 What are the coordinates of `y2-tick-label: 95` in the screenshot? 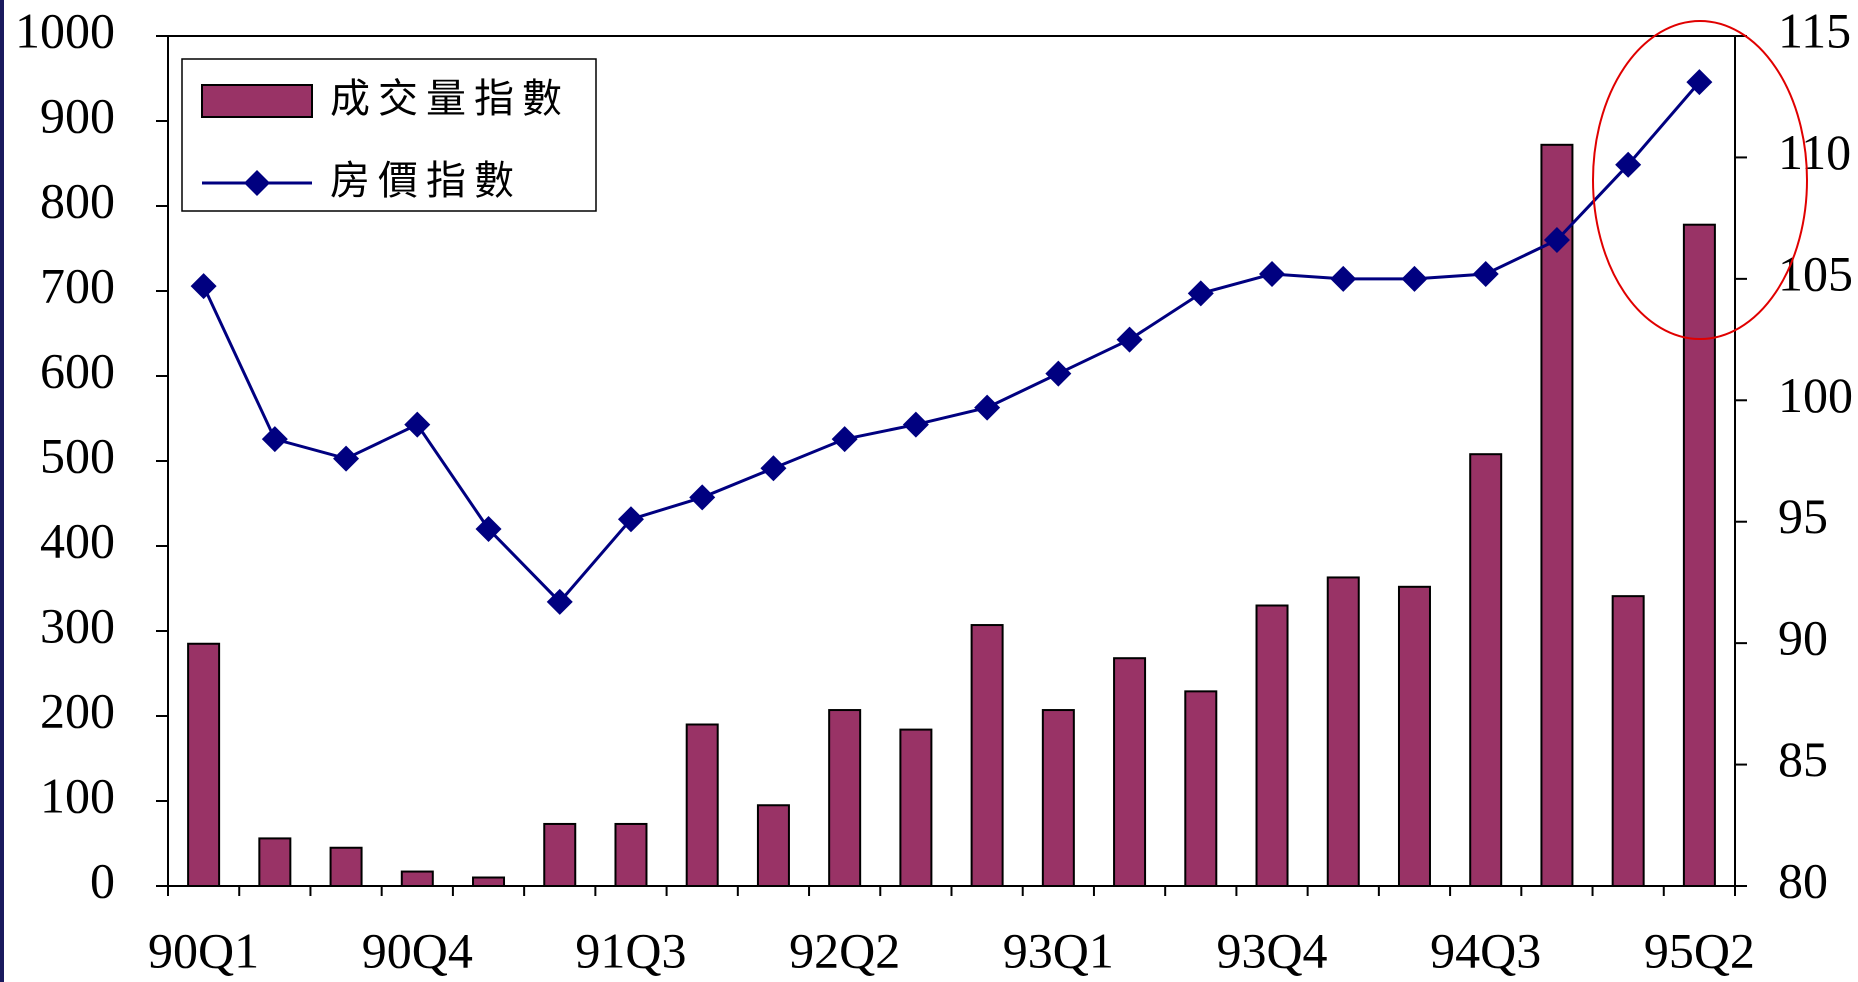 It's located at (1803, 516).